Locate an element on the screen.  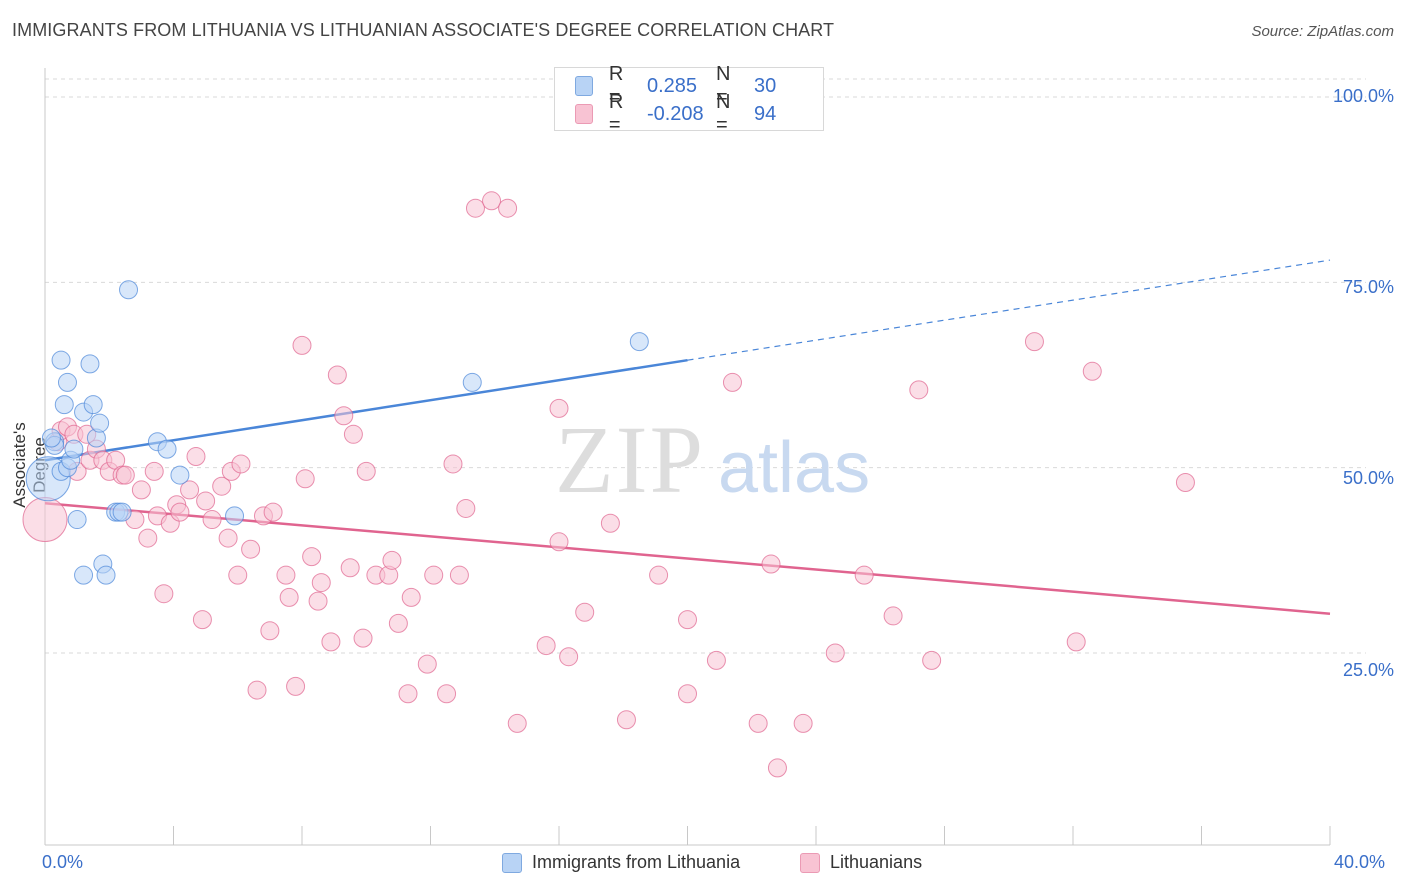
y-tick-label-75: 75.0% is located at coordinates (1368, 287).